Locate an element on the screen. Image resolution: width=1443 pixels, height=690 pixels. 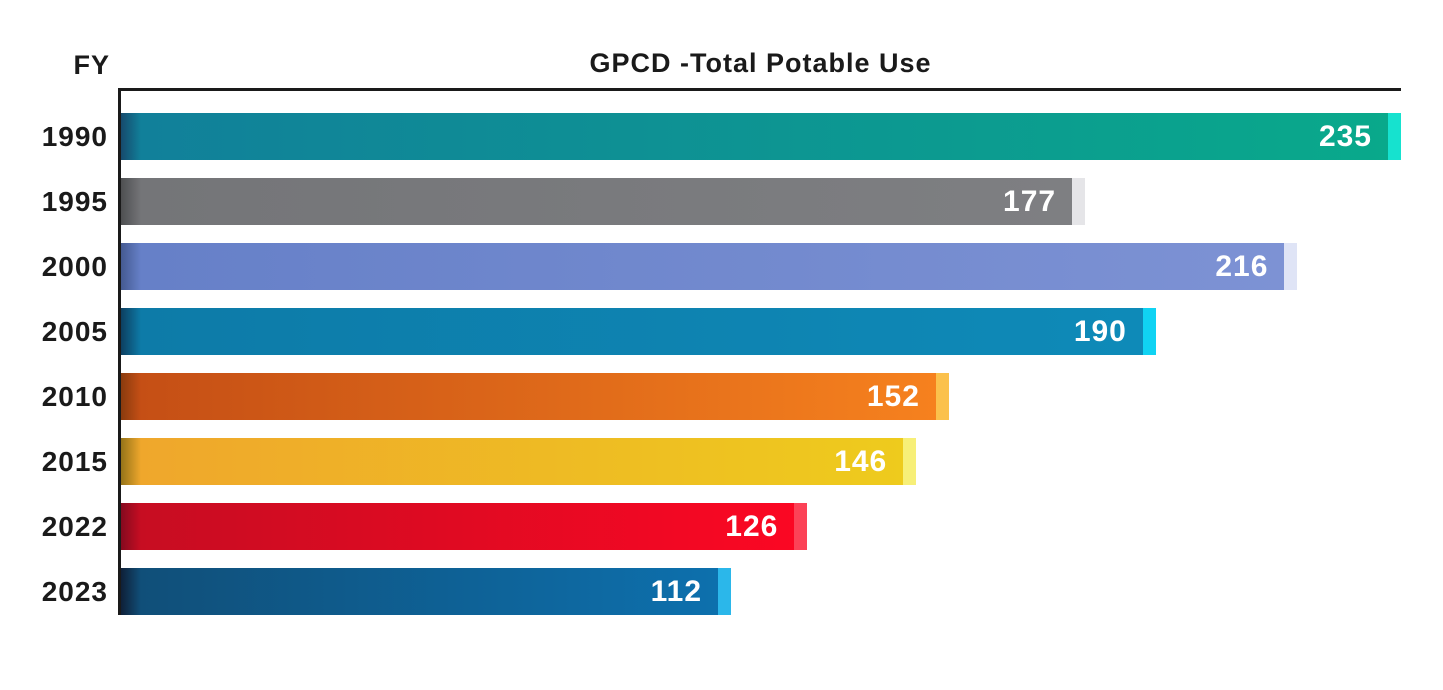
bar-value-label: 177 is located at coordinates (1030, 201).